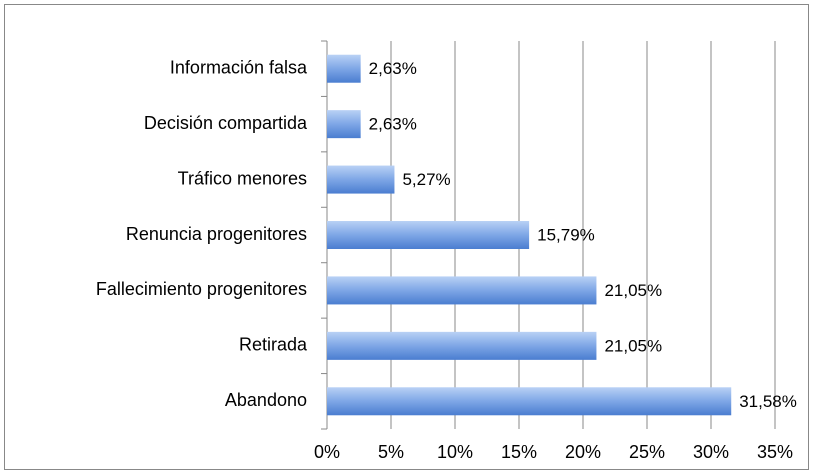 The width and height of the screenshot is (814, 474). Describe the element at coordinates (647, 452) in the screenshot. I see `x-tick-label: 25%` at that location.